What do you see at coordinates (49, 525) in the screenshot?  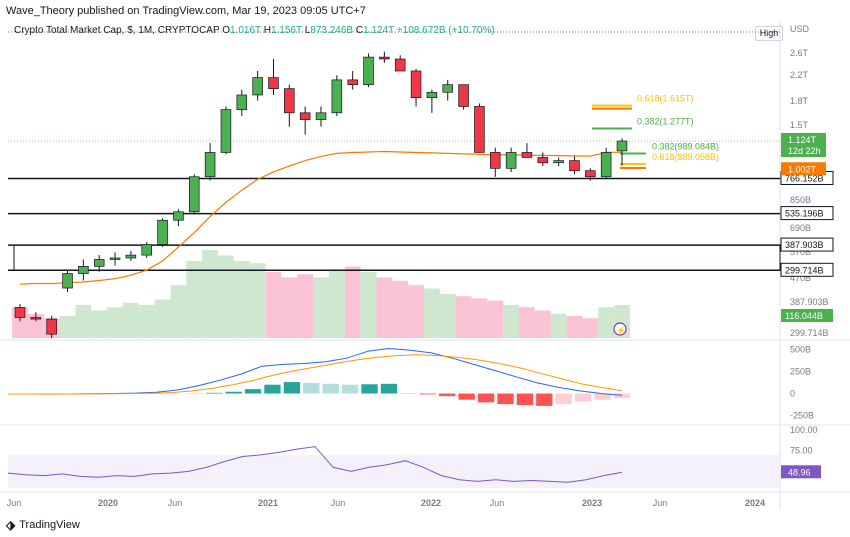 I see `brand-name: TradingView` at bounding box center [49, 525].